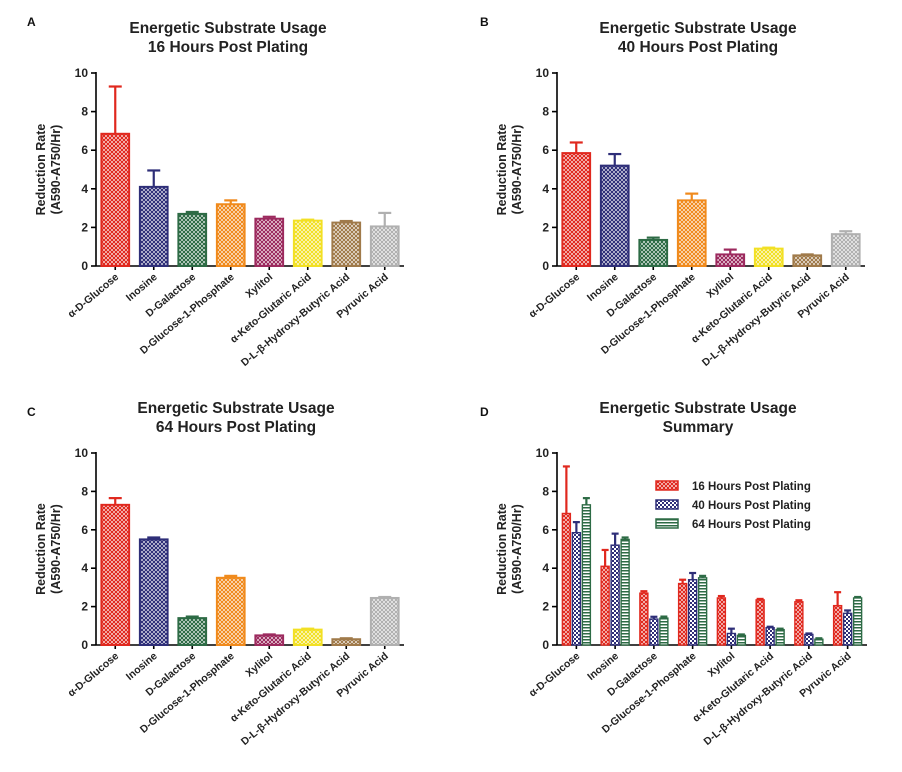 The width and height of the screenshot is (902, 772). Describe the element at coordinates (751, 525) in the screenshot. I see `legend-label: 64 Hours Post Plating` at that location.